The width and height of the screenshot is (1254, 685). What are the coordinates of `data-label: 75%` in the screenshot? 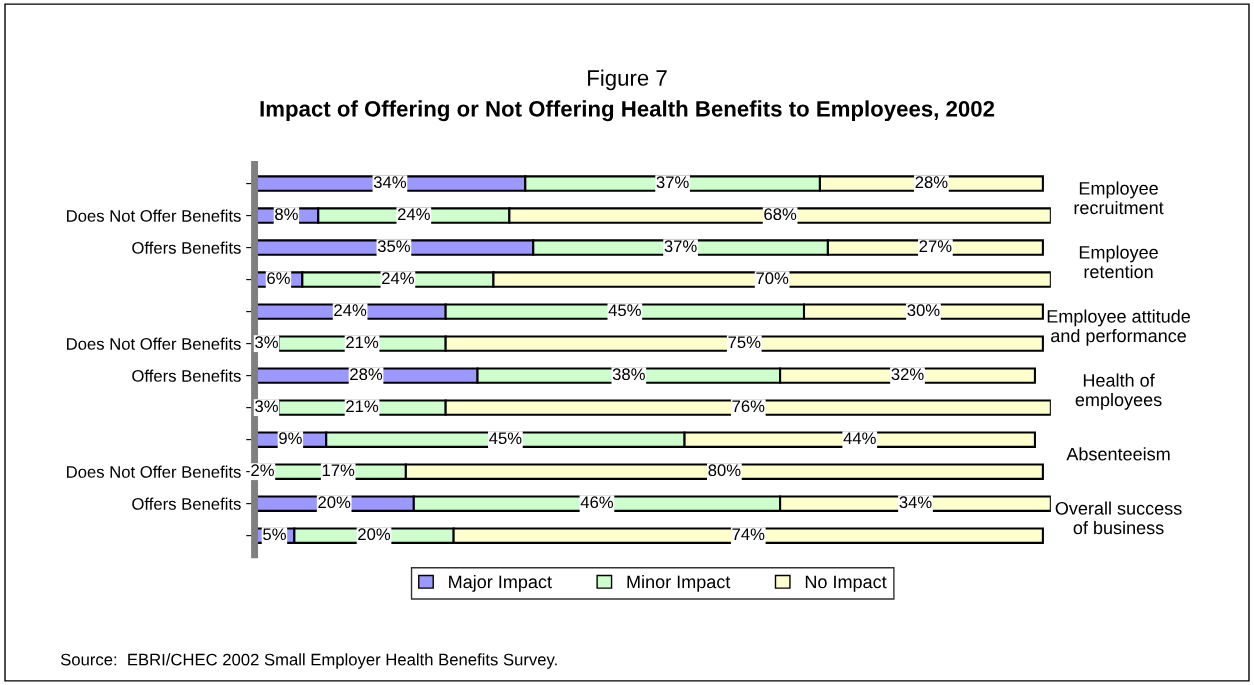 It's located at (744, 342).